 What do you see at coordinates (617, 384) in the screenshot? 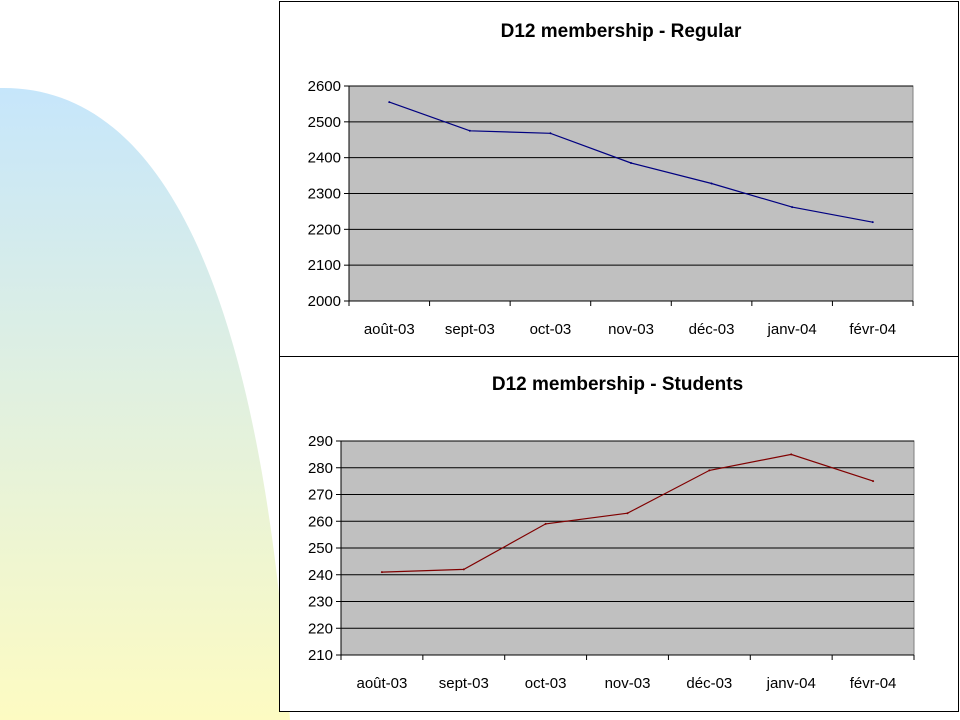
I see `chart-title: D12 membership - Students` at bounding box center [617, 384].